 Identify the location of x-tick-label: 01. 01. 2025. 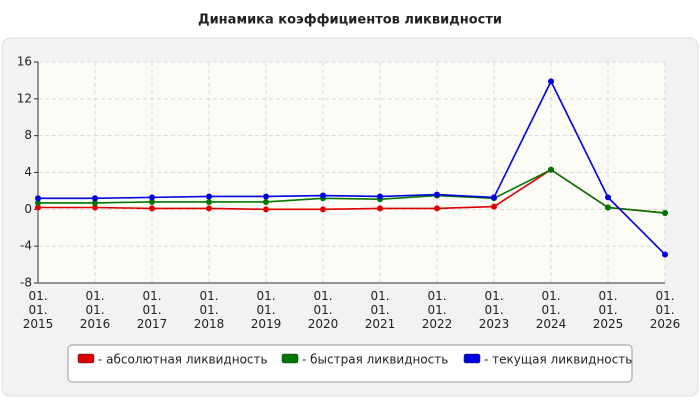
(608, 310).